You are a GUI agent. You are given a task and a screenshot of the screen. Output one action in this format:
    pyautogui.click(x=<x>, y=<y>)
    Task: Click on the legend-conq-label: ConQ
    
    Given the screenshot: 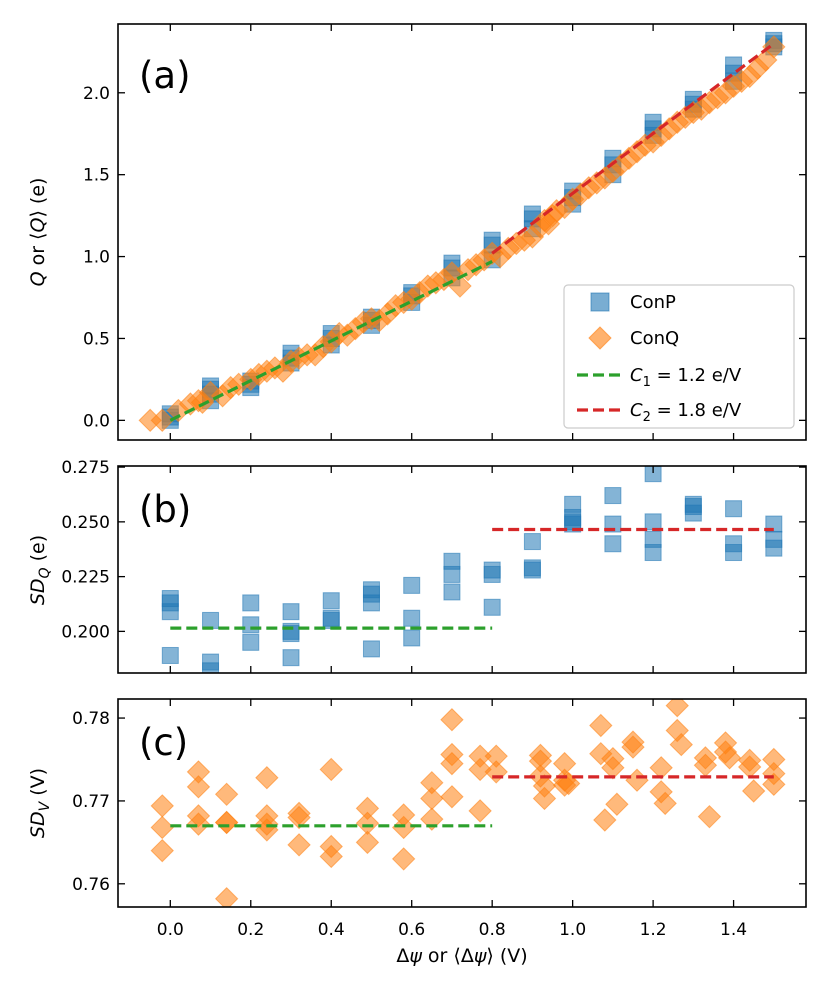 What is the action you would take?
    pyautogui.click(x=654, y=338)
    